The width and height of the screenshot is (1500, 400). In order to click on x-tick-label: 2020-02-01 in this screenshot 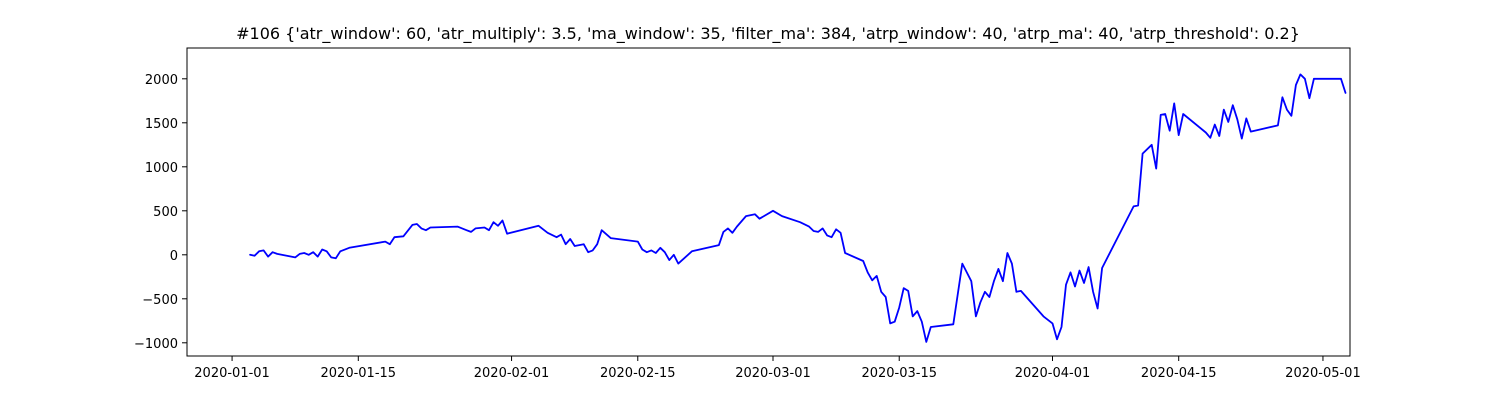, I will do `click(512, 373)`.